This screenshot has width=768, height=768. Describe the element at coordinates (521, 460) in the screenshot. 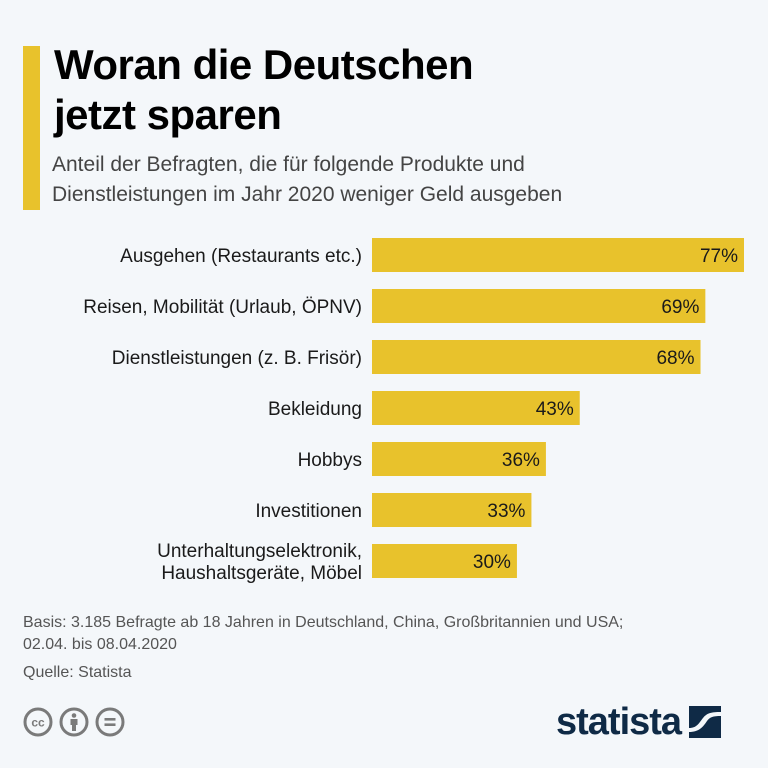

I see `value-label: 36%` at that location.